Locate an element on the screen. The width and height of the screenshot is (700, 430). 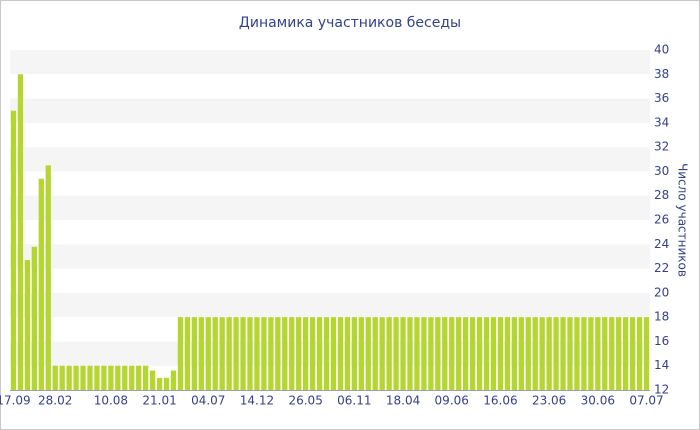
x-tick-label: 28.02 is located at coordinates (55, 401).